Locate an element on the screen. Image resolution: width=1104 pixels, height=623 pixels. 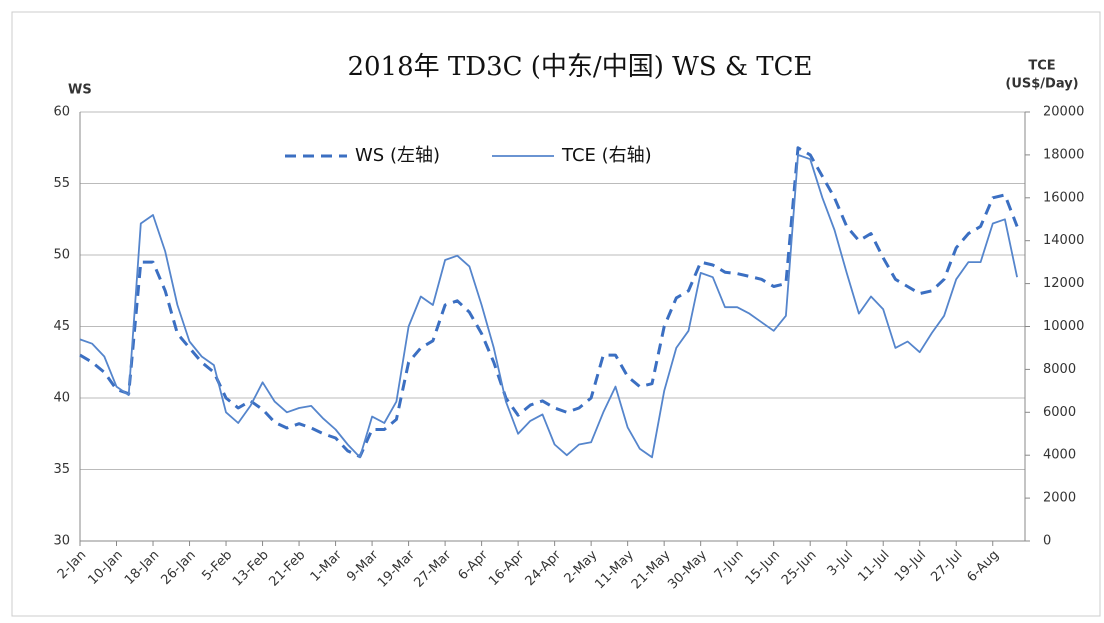
y-tick-label: 60 is located at coordinates (61, 112).